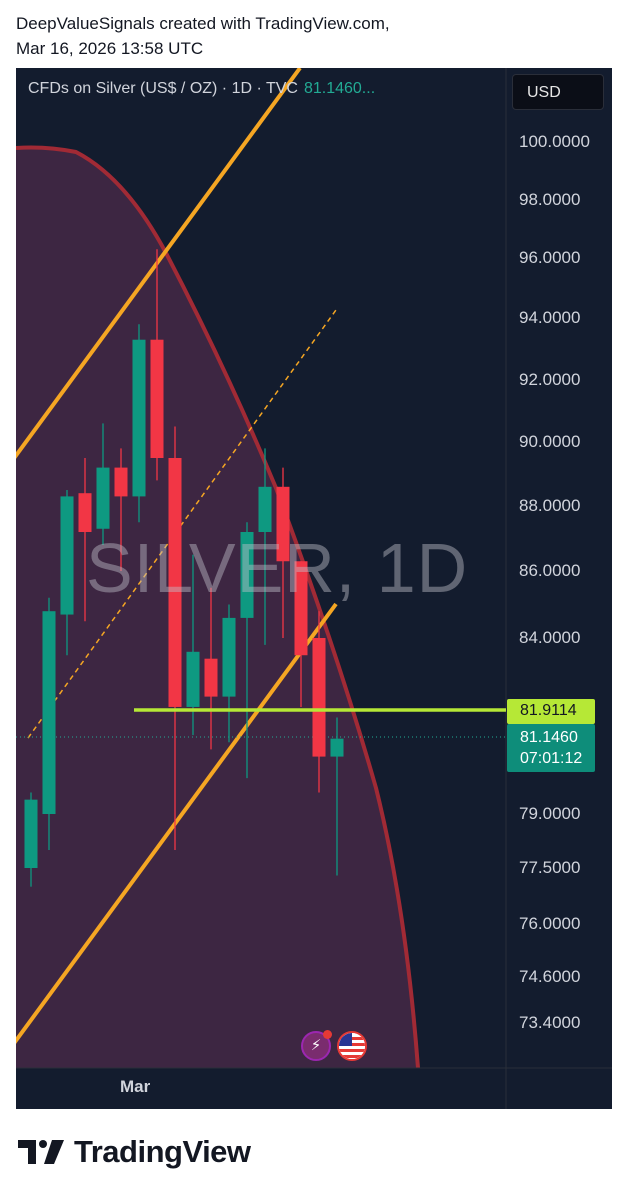  Describe the element at coordinates (551, 758) in the screenshot. I see `bar-countdown: 07:01:12` at that location.